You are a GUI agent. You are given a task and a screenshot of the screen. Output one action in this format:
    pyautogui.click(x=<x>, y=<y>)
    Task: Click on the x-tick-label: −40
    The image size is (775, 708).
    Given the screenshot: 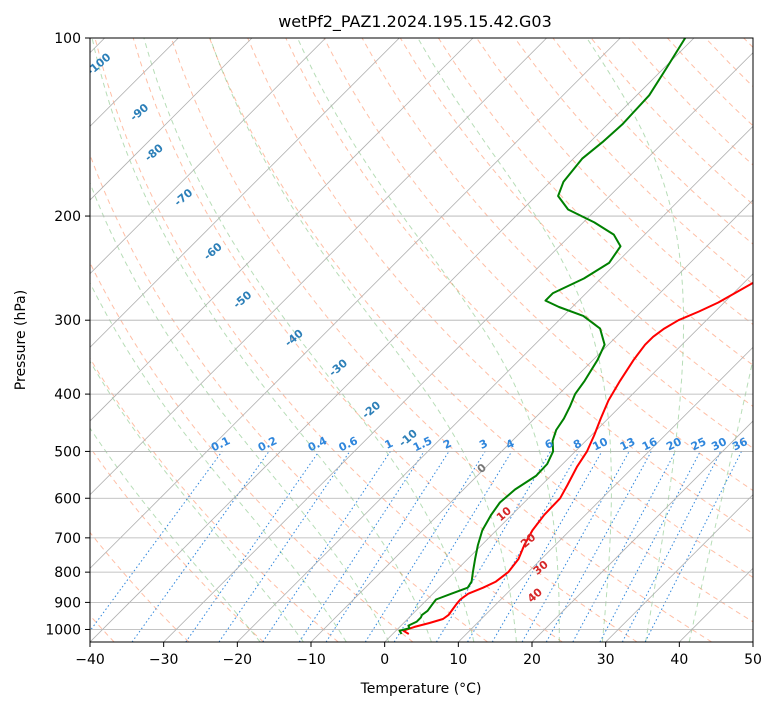 What is the action you would take?
    pyautogui.click(x=90, y=660)
    